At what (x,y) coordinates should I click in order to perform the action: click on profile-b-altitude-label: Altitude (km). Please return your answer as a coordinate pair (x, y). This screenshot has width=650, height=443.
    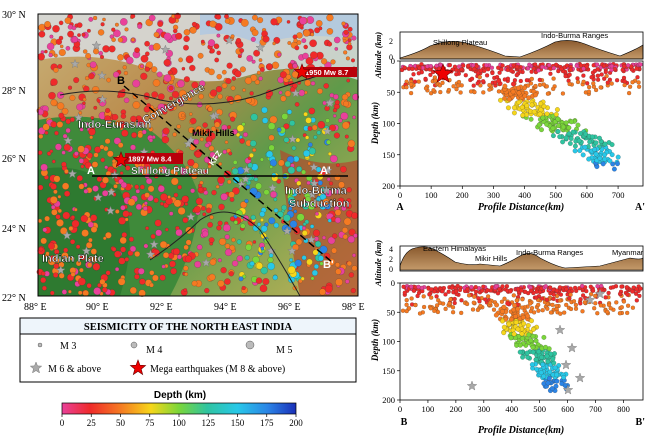
    Looking at the image, I should click on (378, 264).